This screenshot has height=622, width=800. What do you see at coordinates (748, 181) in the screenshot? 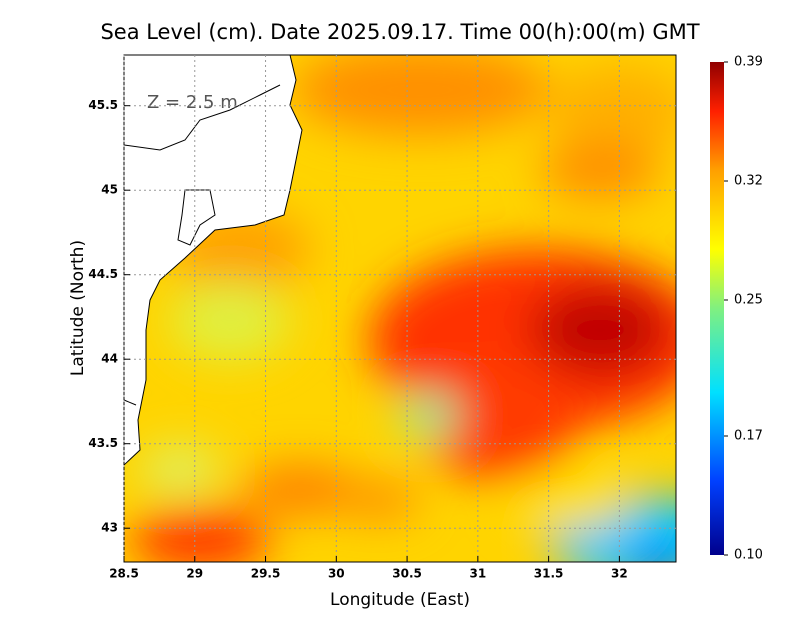
I see `colorbar-tick-label: 0.32` at bounding box center [748, 181].